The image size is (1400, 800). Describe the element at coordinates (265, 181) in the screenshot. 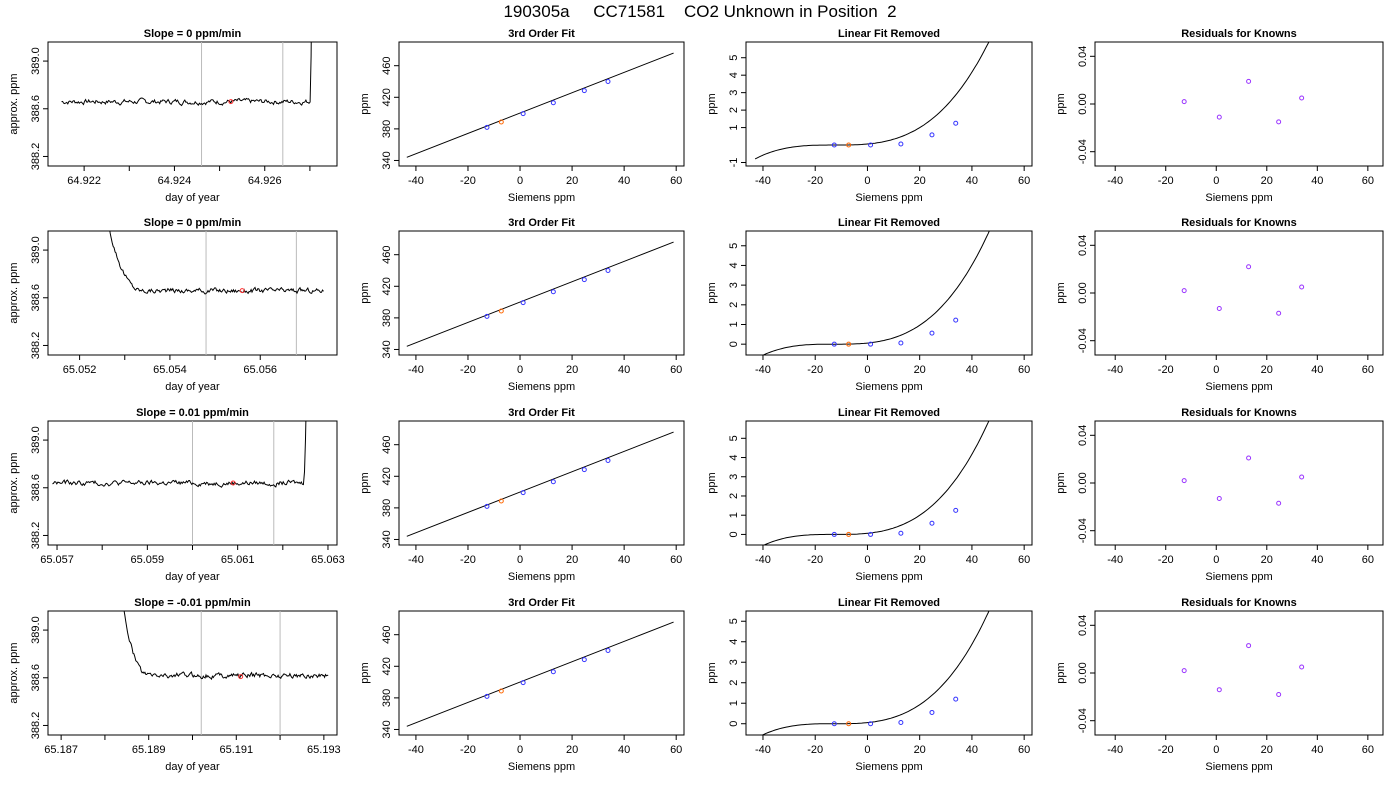

I see `x-tick-label: 64.926` at that location.